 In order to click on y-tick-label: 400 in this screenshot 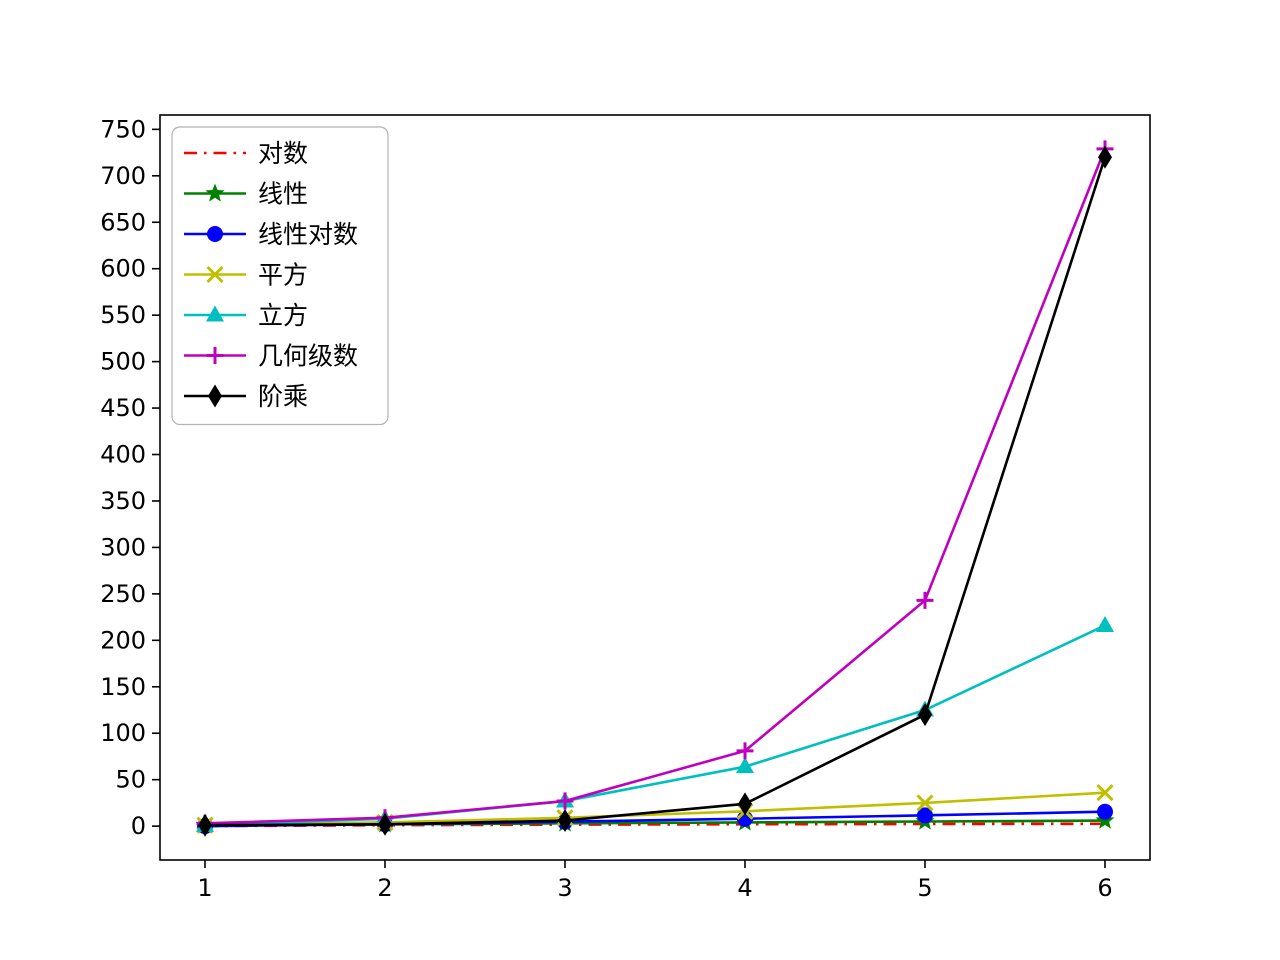, I will do `click(123, 455)`.